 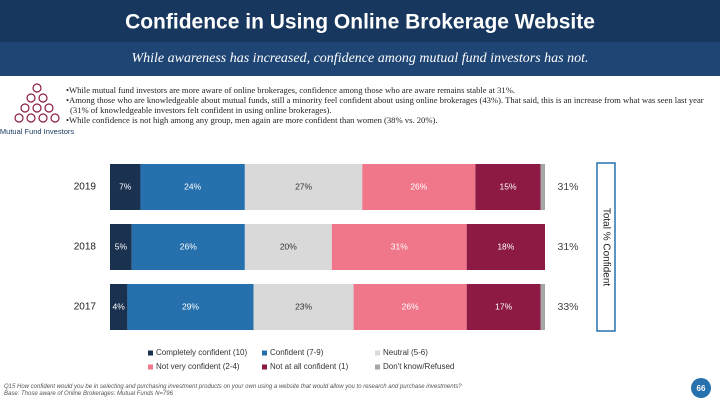 What do you see at coordinates (201, 352) in the screenshot?
I see `legend-label: Completely confident (10)` at bounding box center [201, 352].